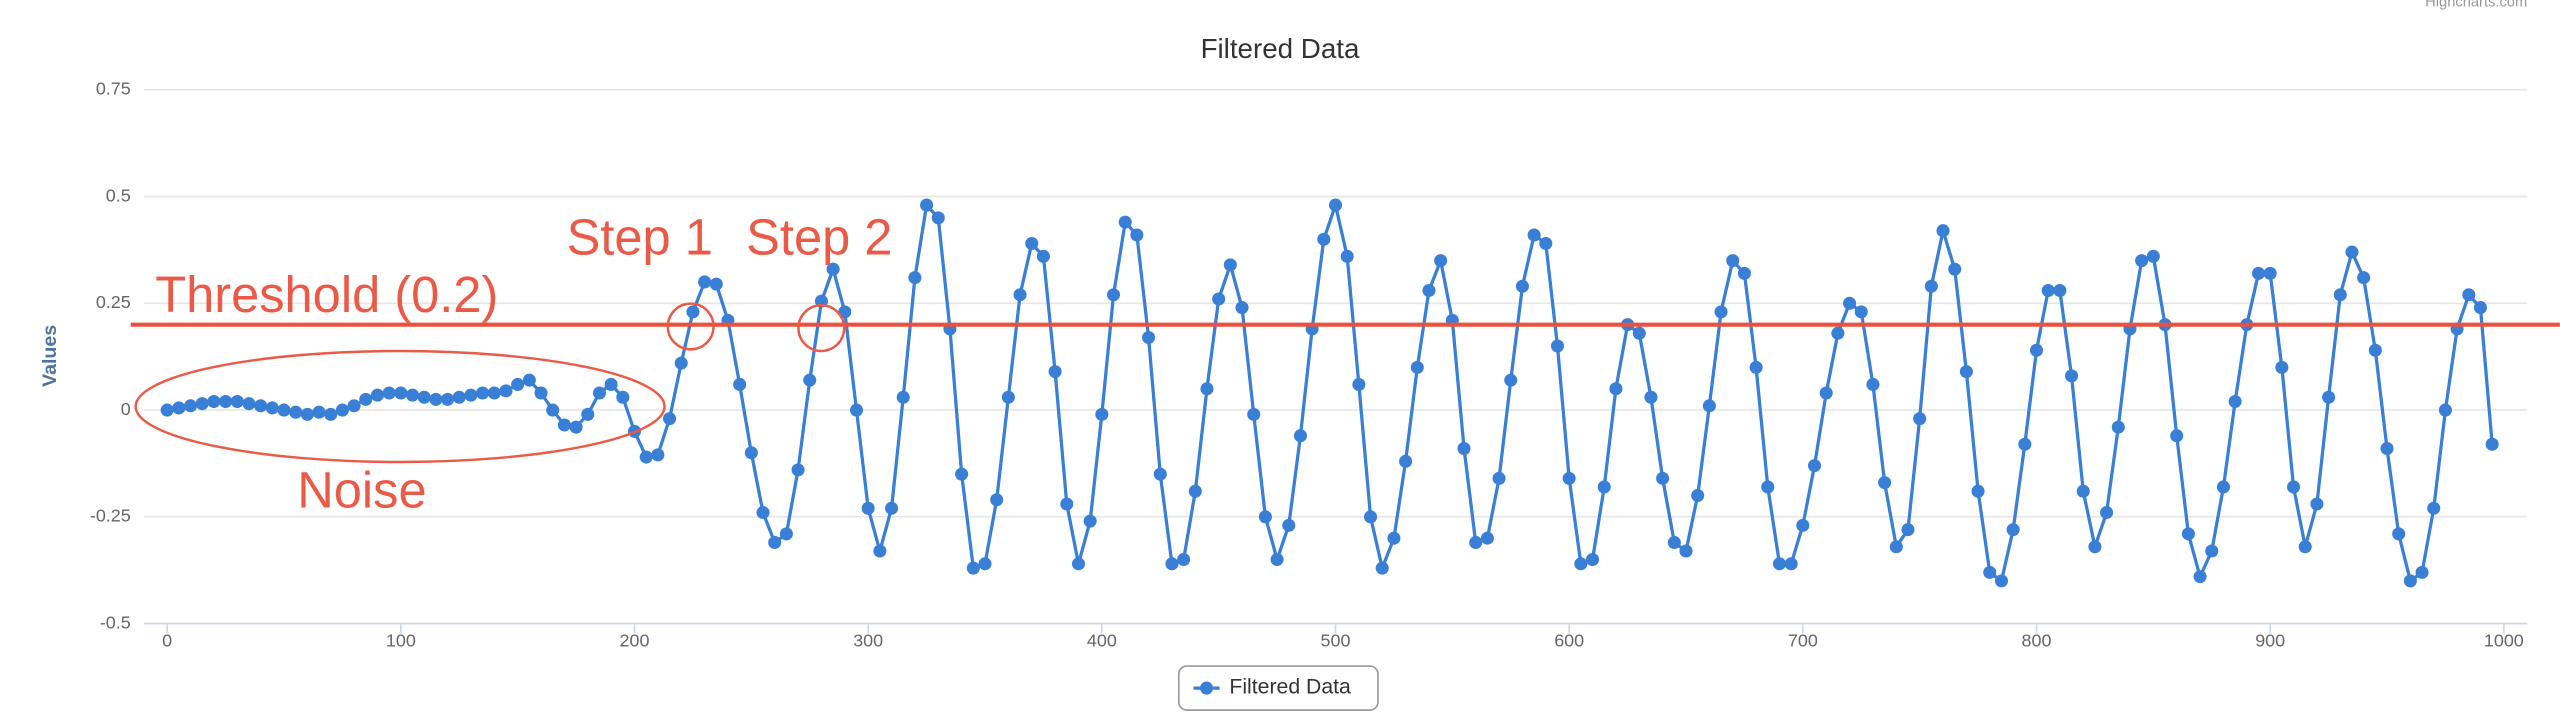 Image resolution: width=2560 pixels, height=716 pixels. Describe the element at coordinates (1278, 688) in the screenshot. I see `legend: Filtered Data` at that location.